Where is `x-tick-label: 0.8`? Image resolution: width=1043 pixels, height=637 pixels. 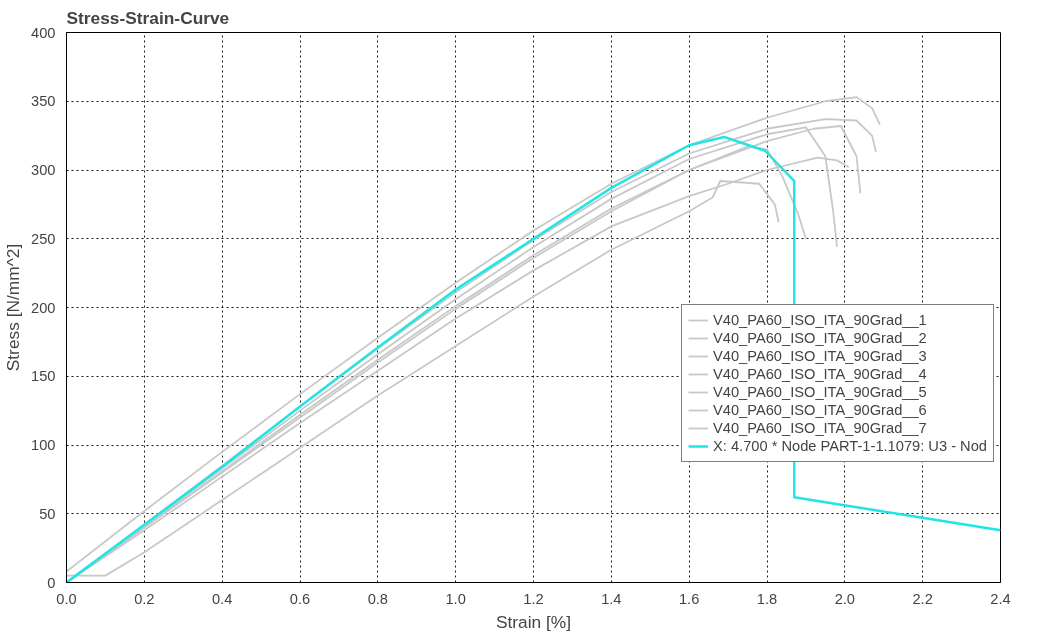
x-tick-label: 0.8 is located at coordinates (378, 598).